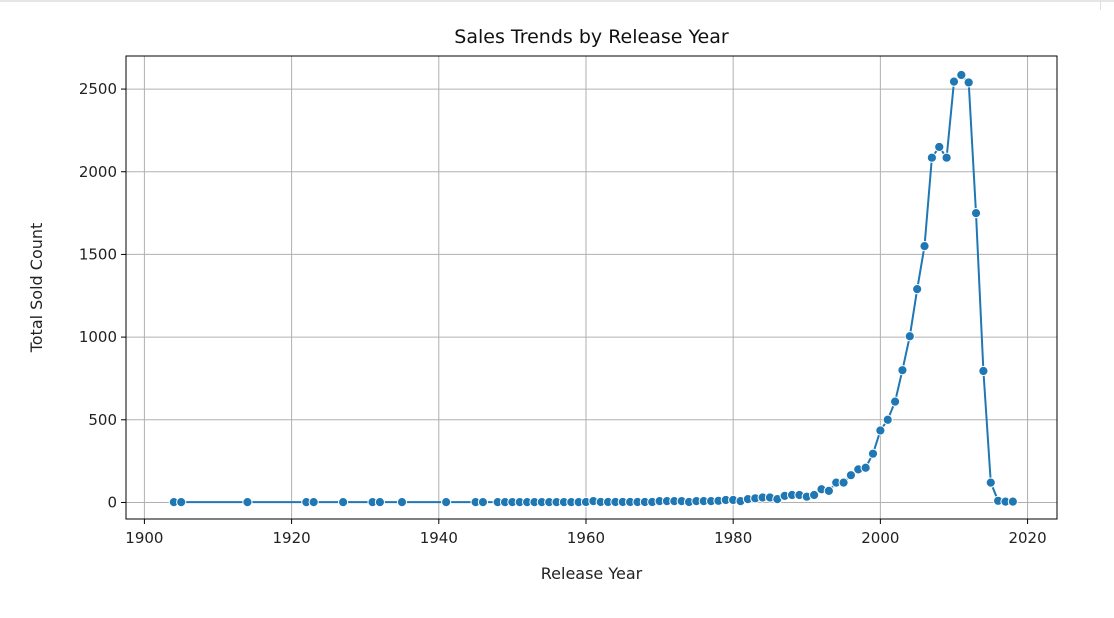  Describe the element at coordinates (1027, 538) in the screenshot. I see `x-tick-label: 2020` at that location.